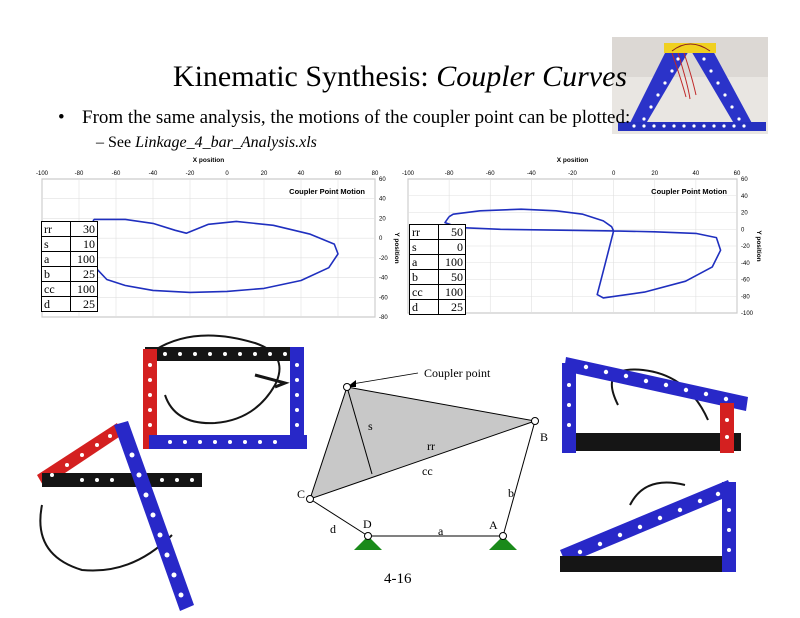  Describe the element at coordinates (519, 478) in the screenshot. I see `link-b` at that location.